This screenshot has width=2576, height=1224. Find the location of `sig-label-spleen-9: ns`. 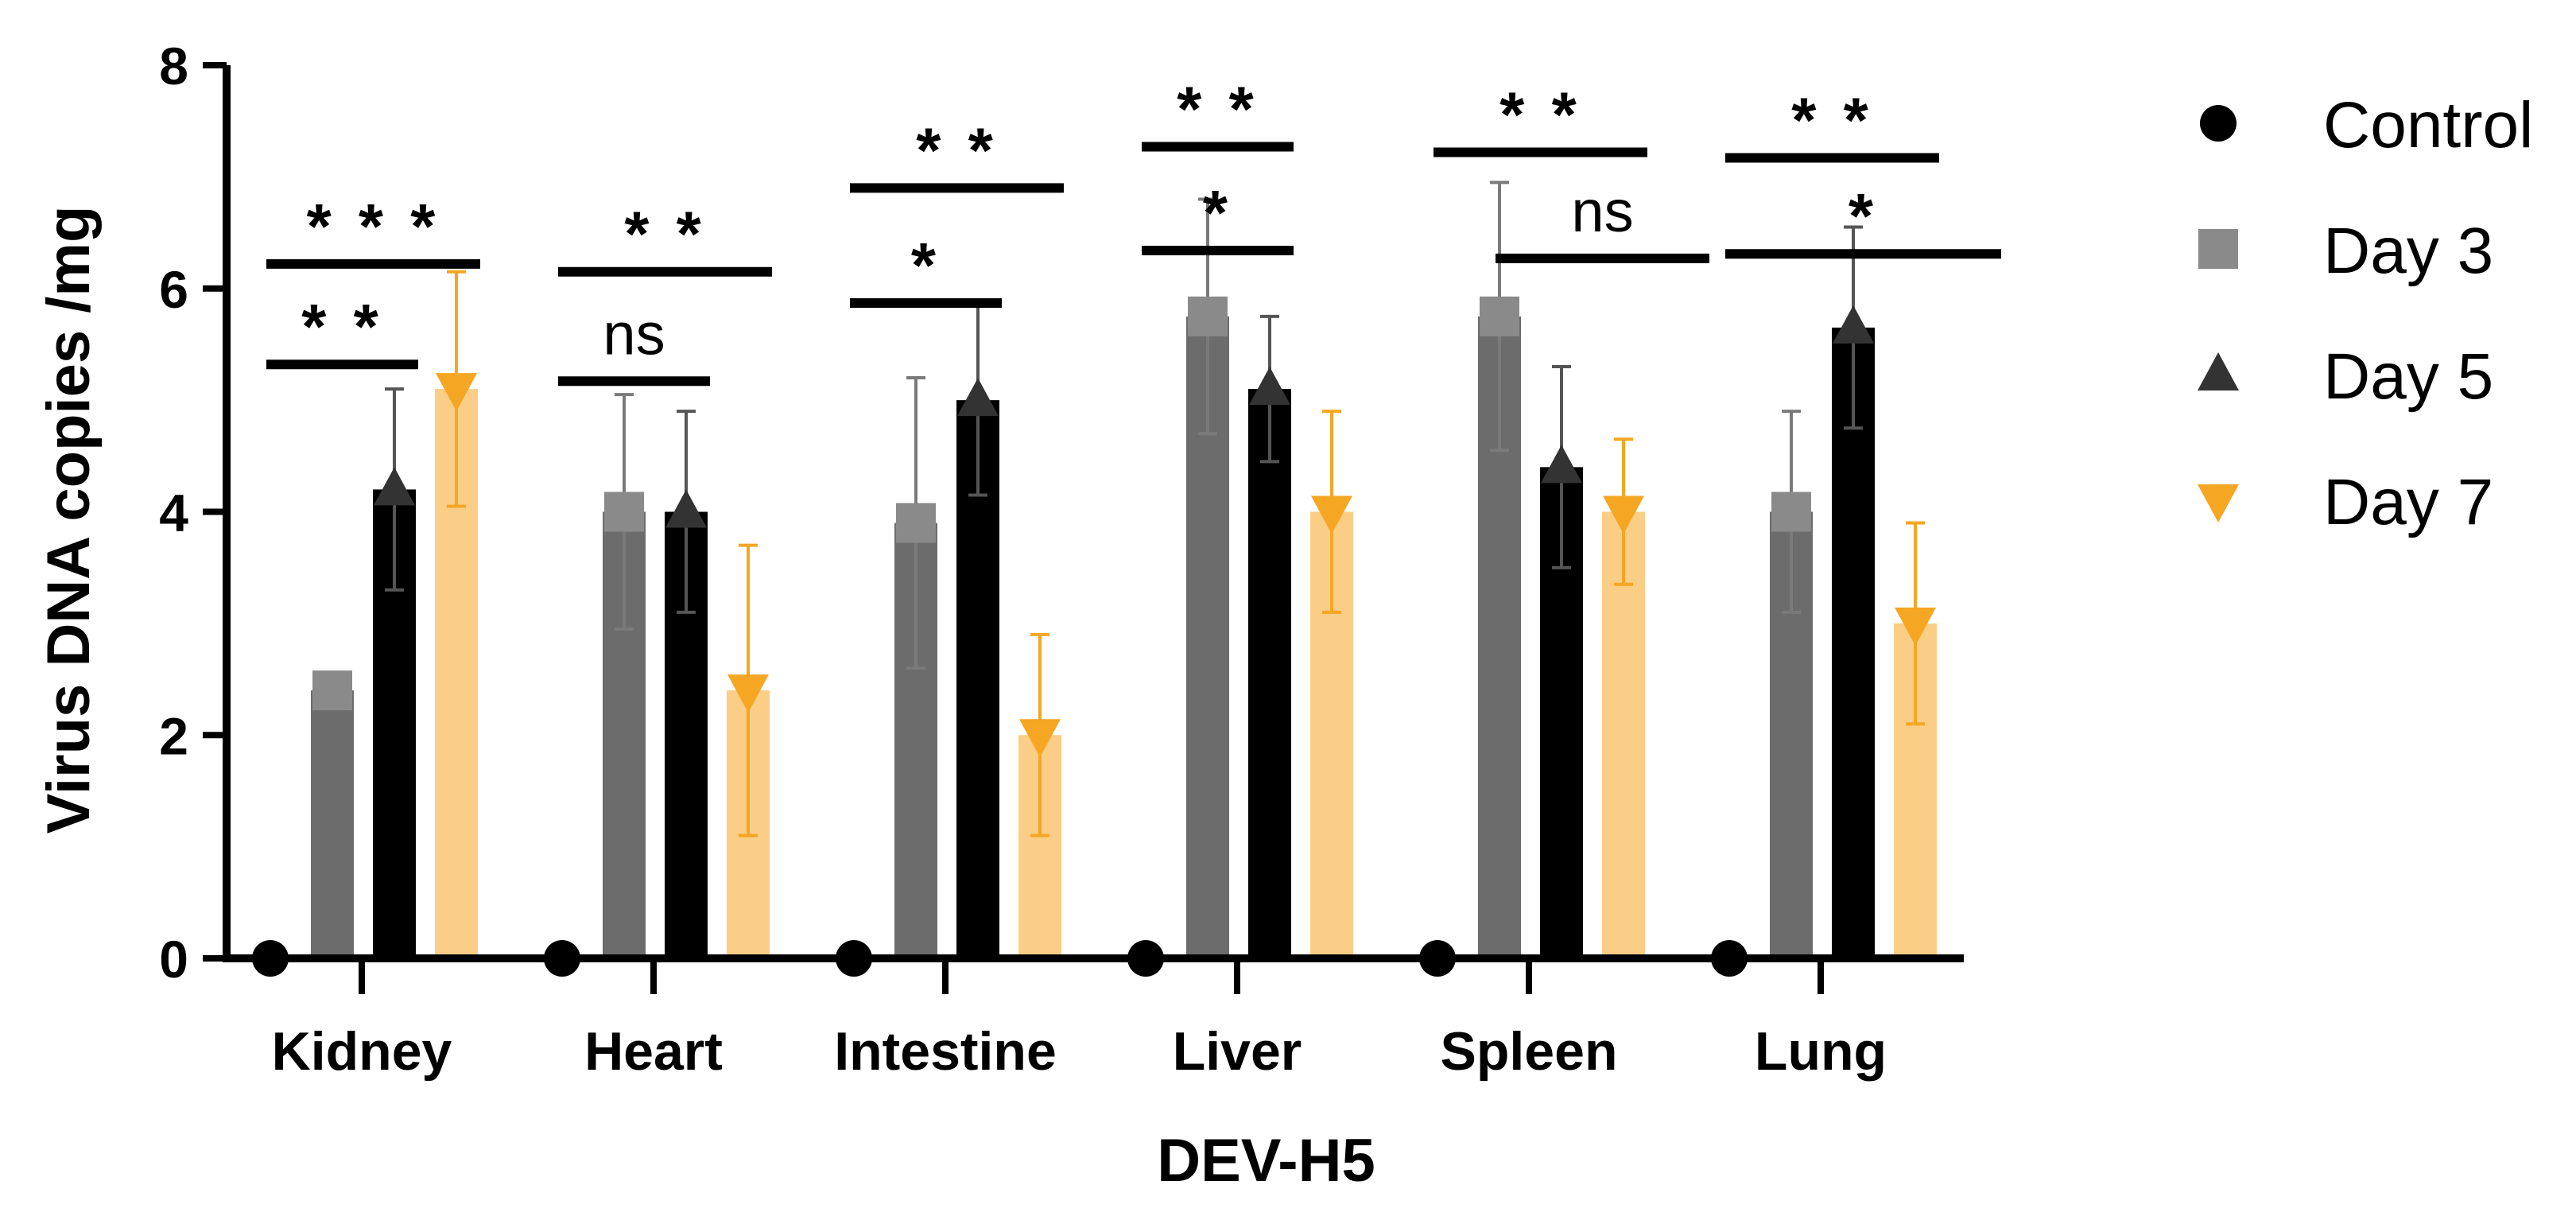

sig-label-spleen-9: ns is located at coordinates (1602, 211).